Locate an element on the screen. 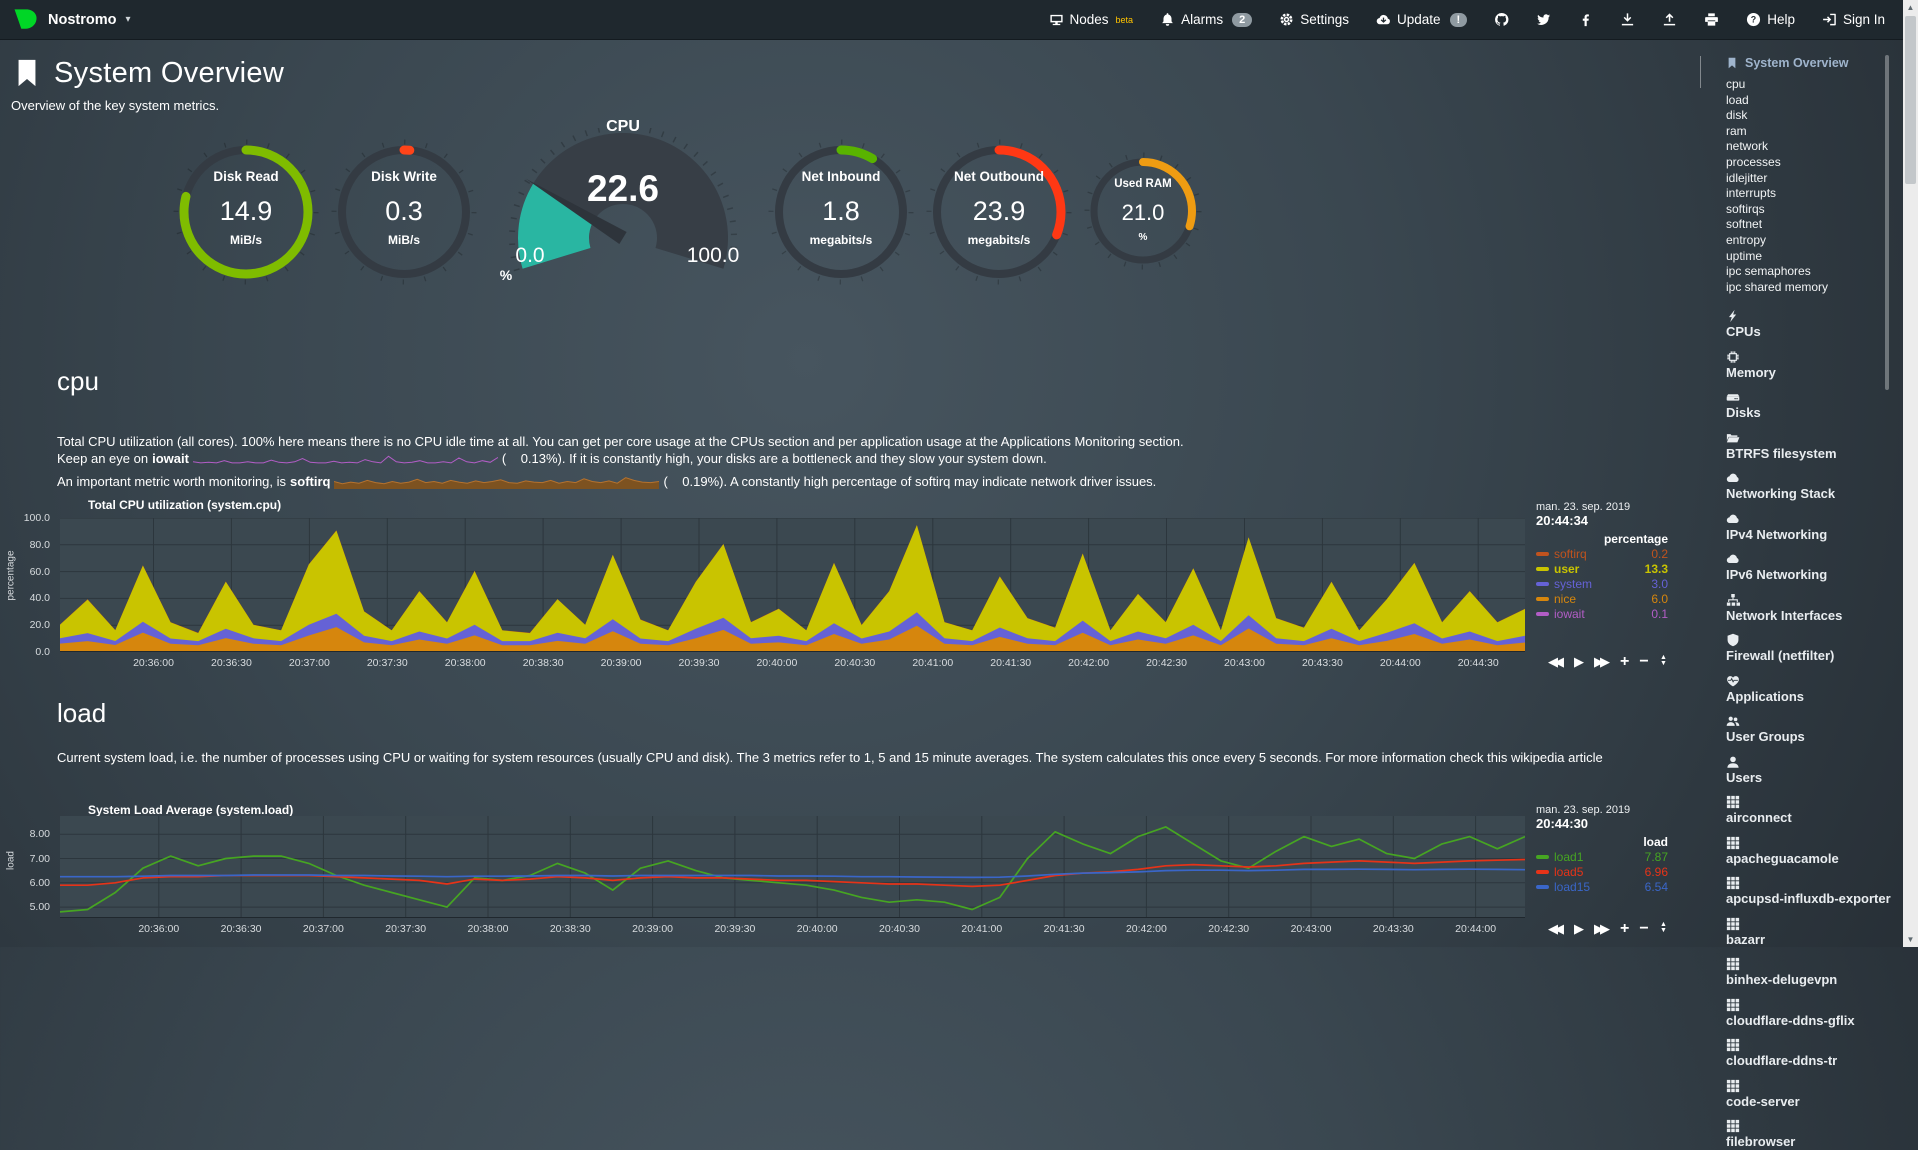 This screenshot has height=1150, width=1918. sidebar-item: Applications is located at coordinates (1811, 689).